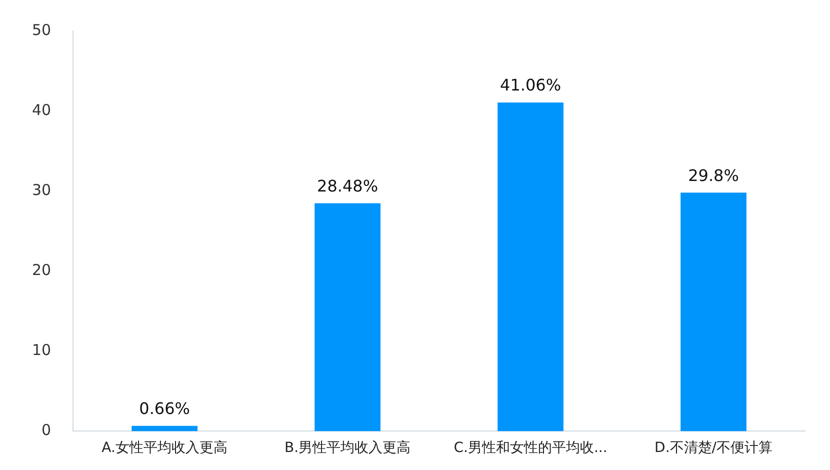  I want to click on y-tick-label: 20, so click(42, 270).